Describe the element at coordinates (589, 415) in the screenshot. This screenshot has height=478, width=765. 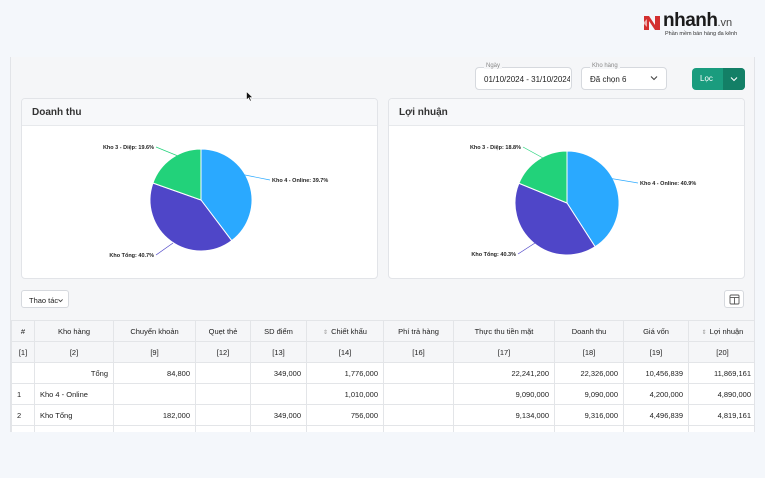
I see `table-cell: 9,316,000` at that location.